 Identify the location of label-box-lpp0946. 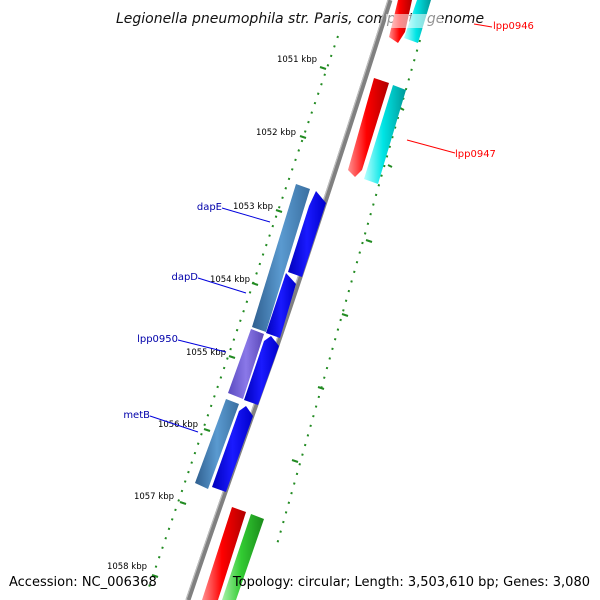
(414, 21).